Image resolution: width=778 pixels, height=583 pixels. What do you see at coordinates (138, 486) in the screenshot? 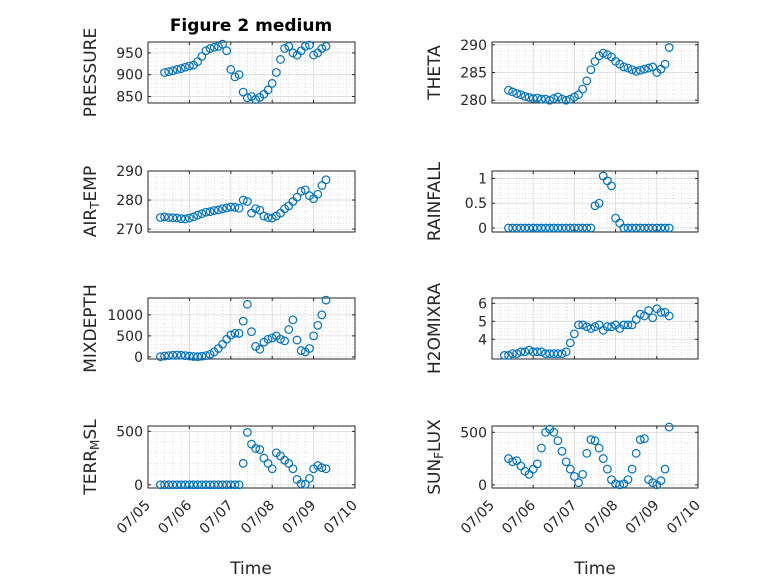
I see `y-tick-label: 0` at bounding box center [138, 486].